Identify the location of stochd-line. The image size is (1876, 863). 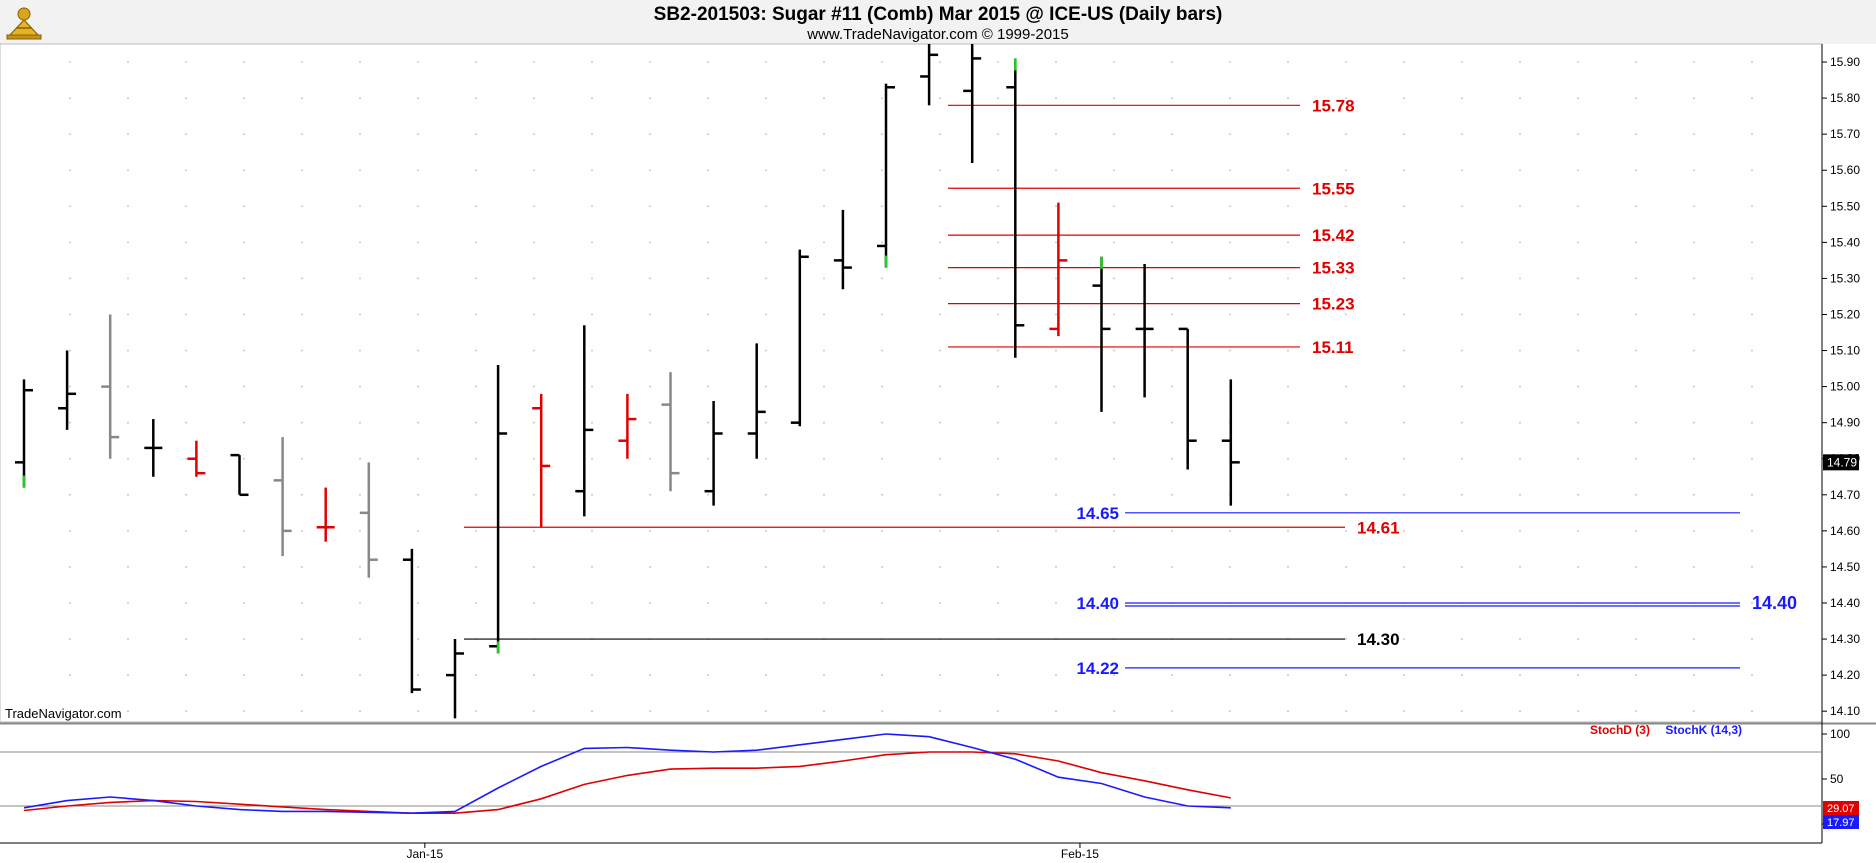
(627, 783).